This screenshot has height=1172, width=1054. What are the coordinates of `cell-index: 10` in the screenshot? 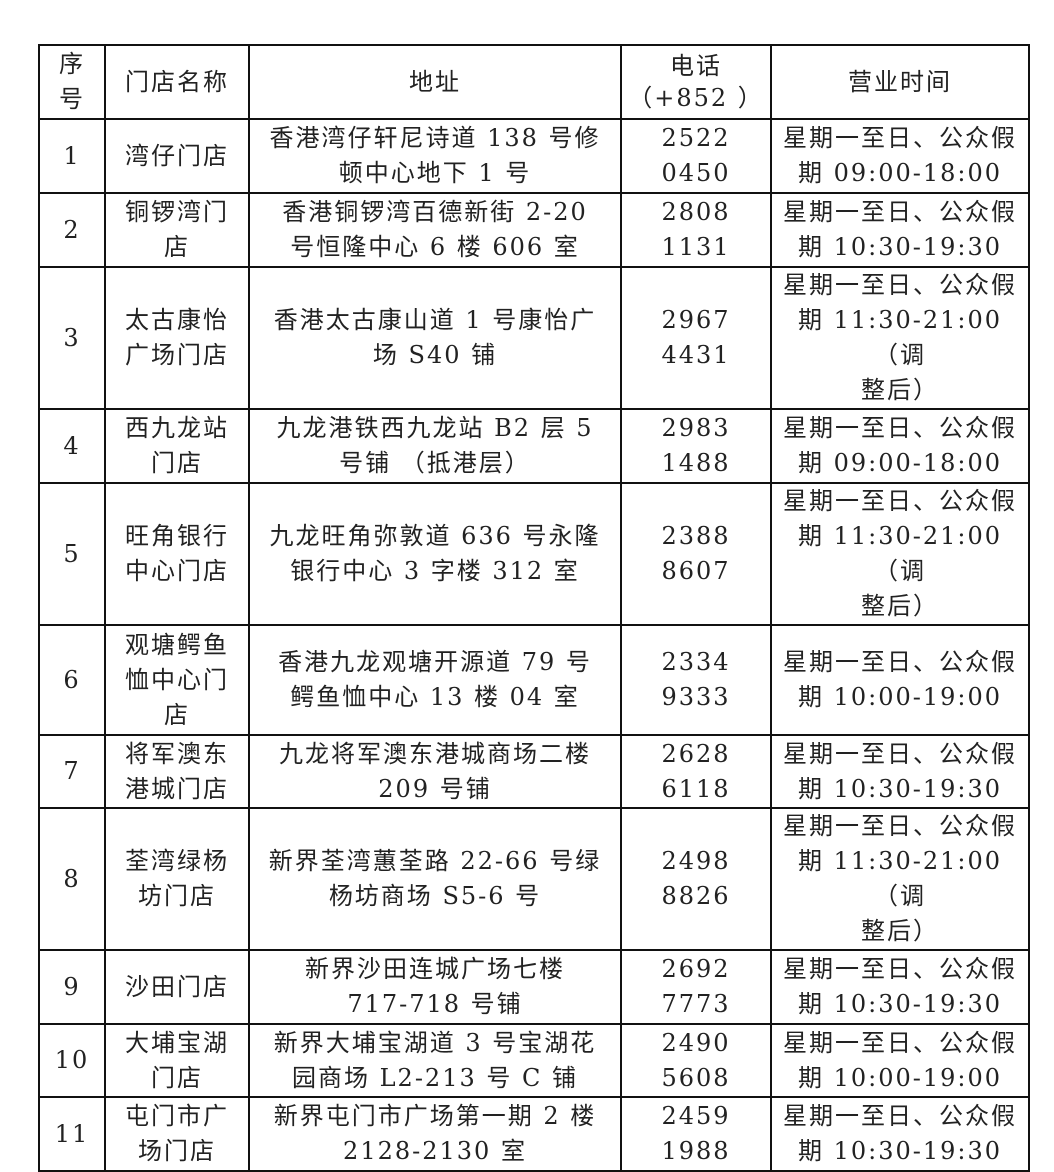 It's located at (72, 1060).